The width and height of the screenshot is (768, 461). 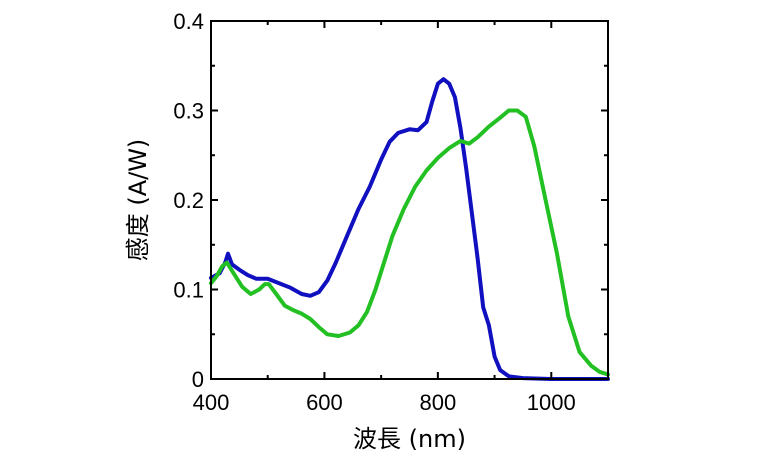 What do you see at coordinates (138, 200) in the screenshot?
I see `y-axis-title: 感度 (A/W)` at bounding box center [138, 200].